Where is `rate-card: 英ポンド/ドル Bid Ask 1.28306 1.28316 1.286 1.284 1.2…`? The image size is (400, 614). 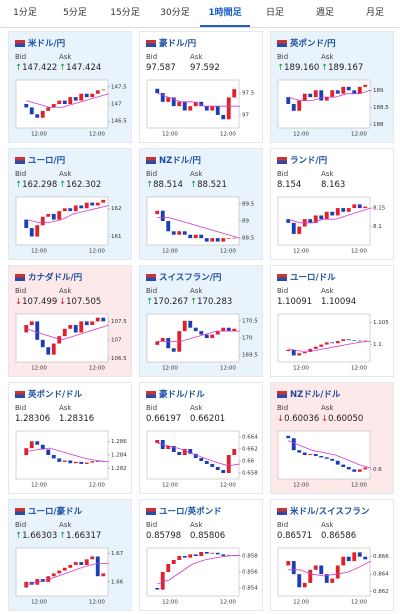
rate-card: 英ポンド/ドル Bid Ask 1.28306 1.28316 1.286 1.284 1.2… is located at coordinates (70, 438).